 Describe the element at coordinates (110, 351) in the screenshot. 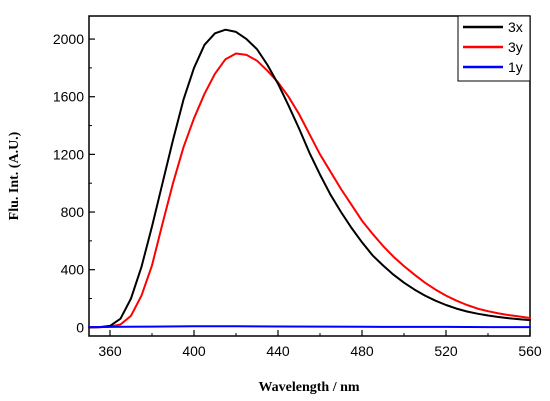

I see `x-tick-label: 360` at that location.